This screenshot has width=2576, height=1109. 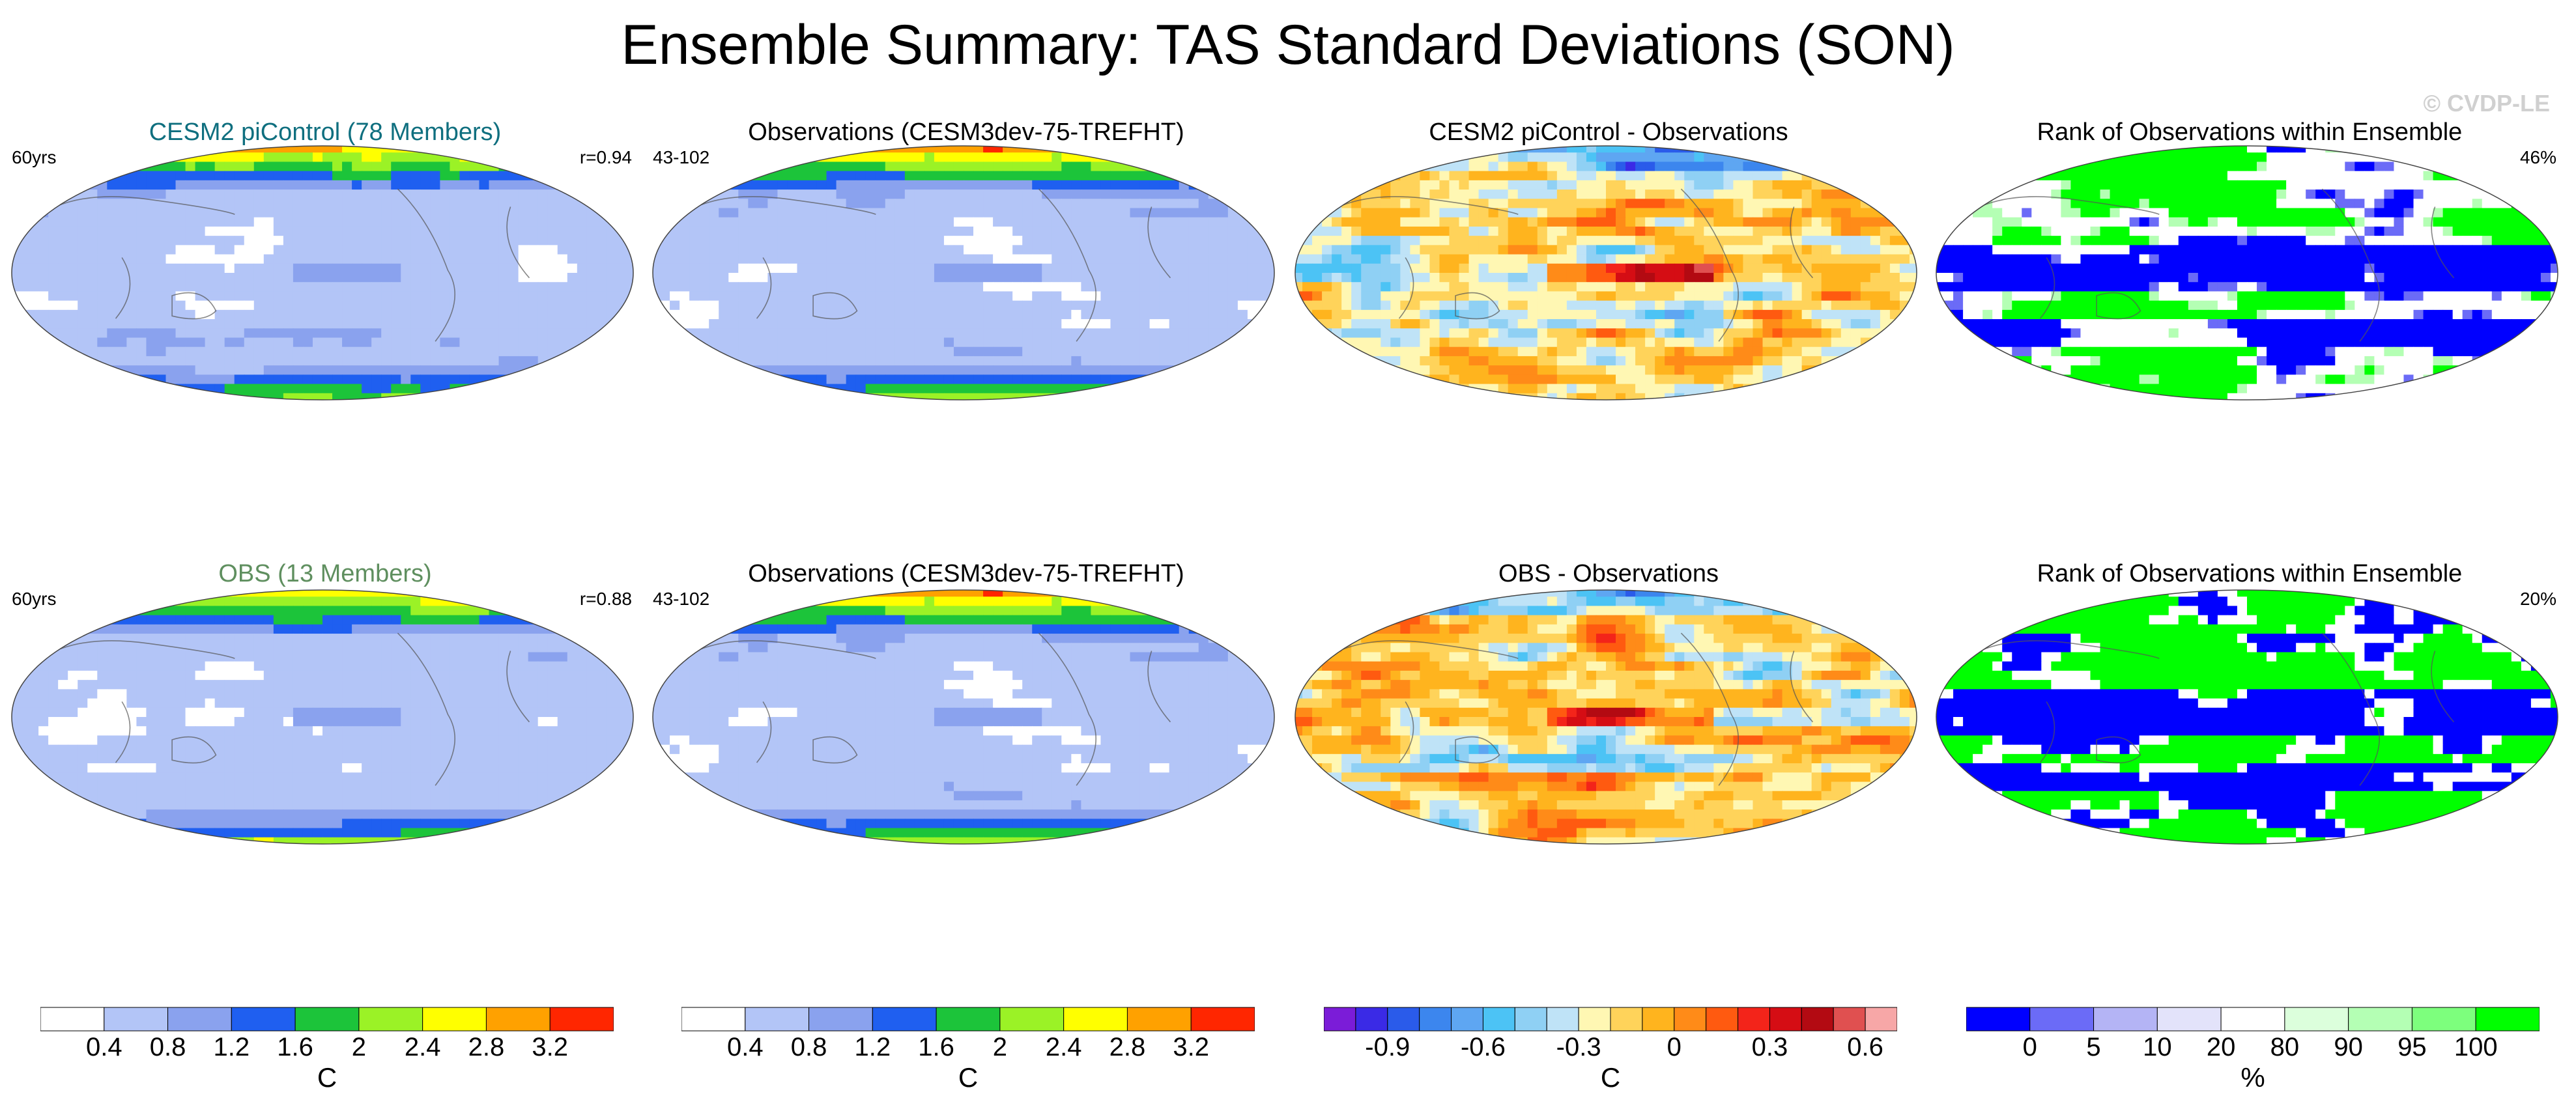 I want to click on colorbar-swatches: 0 5 10 20 80 90 95 100, so click(x=2253, y=1034).